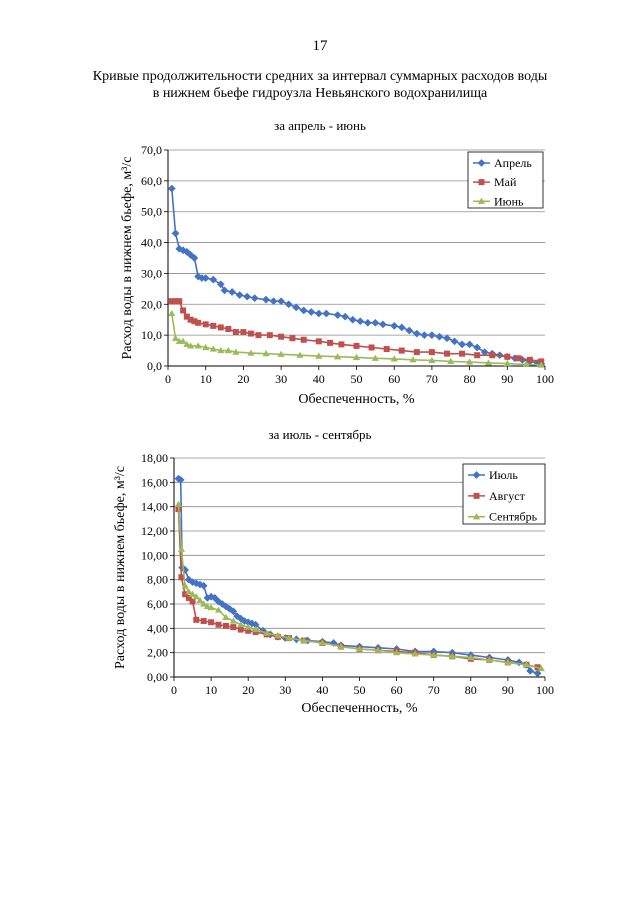  Describe the element at coordinates (434, 690) in the screenshot. I see `x-tick-label: 70` at that location.